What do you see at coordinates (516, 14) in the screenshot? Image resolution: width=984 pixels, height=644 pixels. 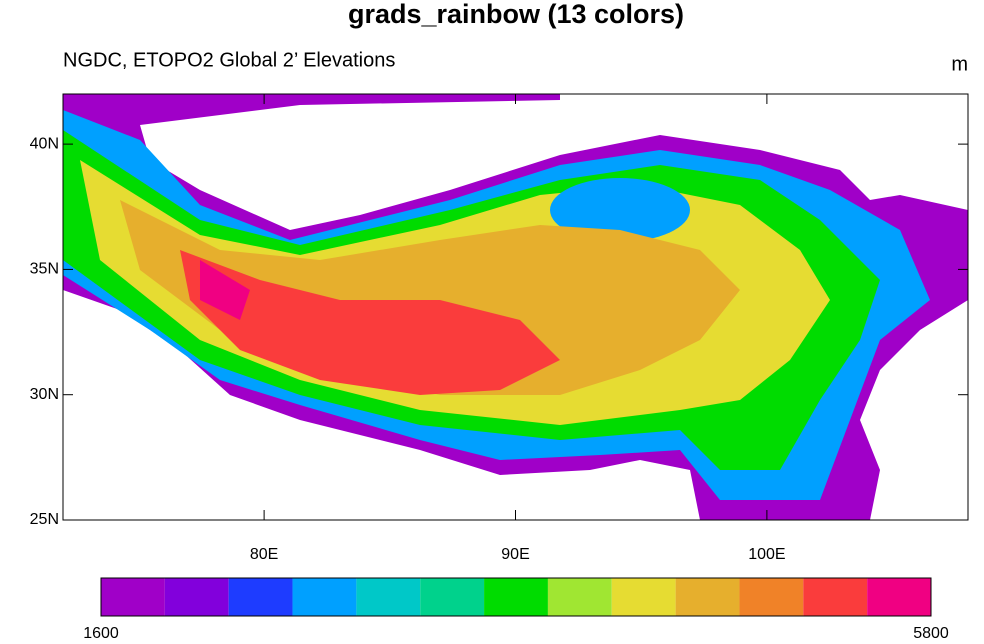 I see `title: grads_rainbow (13 colors)` at bounding box center [516, 14].